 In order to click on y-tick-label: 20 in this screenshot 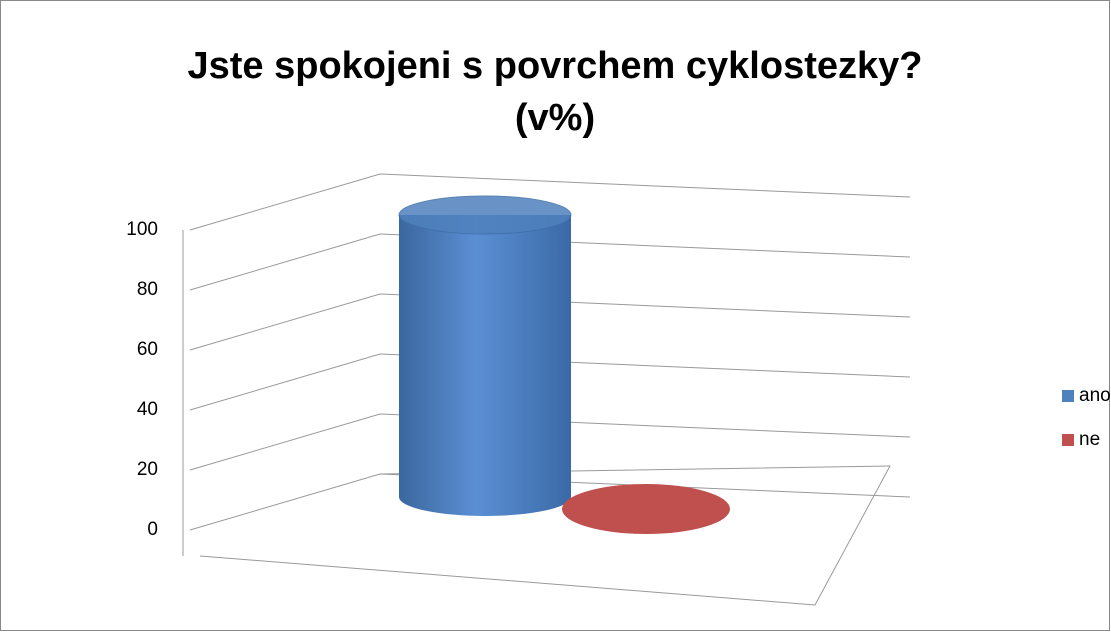, I will do `click(147, 469)`.